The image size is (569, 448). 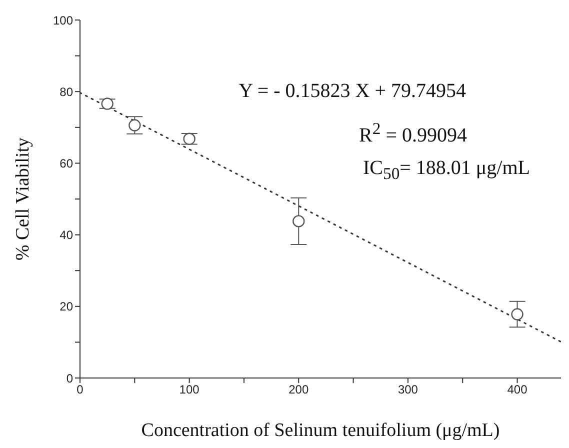 What do you see at coordinates (67, 163) in the screenshot?
I see `y-tick-label: 60` at bounding box center [67, 163].